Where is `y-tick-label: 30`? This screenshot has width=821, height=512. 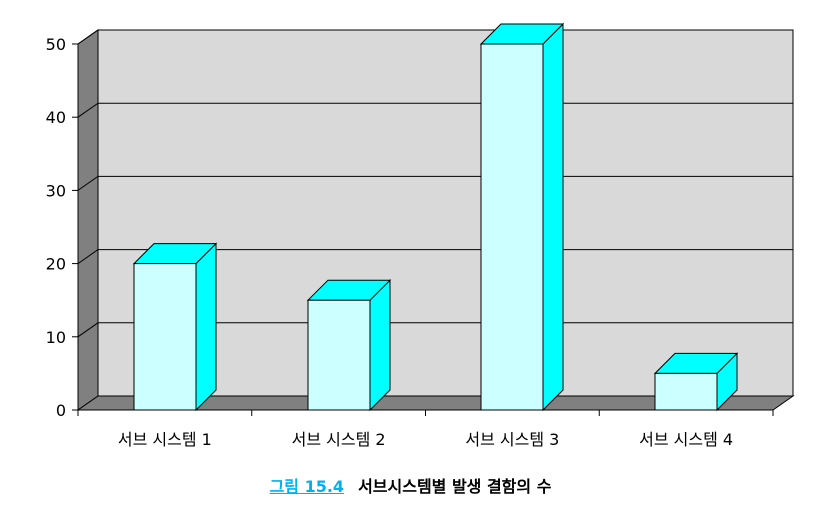 y-tick-label: 30 is located at coordinates (56, 190).